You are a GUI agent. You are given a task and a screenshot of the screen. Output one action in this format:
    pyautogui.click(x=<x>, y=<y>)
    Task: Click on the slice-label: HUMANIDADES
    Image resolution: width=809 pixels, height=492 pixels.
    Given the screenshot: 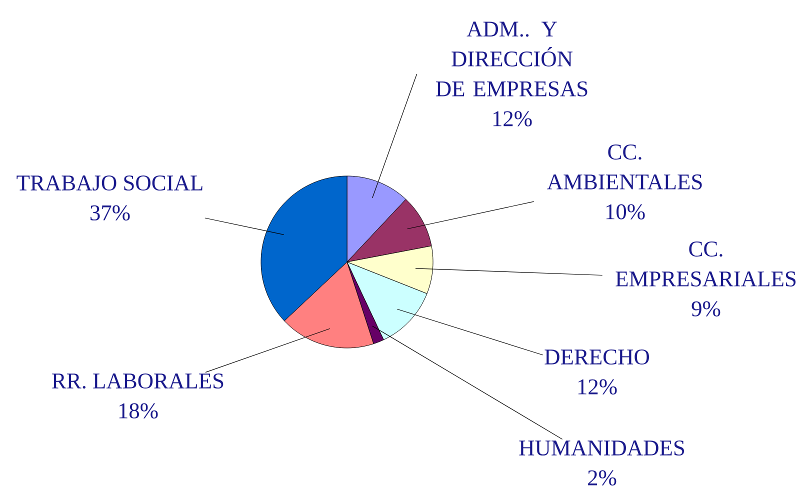 What is the action you would take?
    pyautogui.click(x=601, y=448)
    